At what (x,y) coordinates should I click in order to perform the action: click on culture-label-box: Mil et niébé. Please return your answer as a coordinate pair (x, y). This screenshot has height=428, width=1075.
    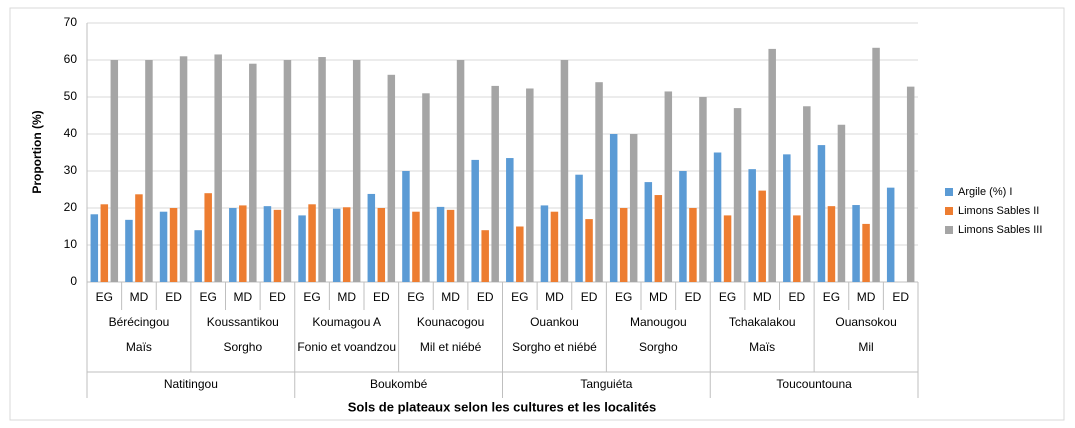
    Looking at the image, I should click on (450, 347).